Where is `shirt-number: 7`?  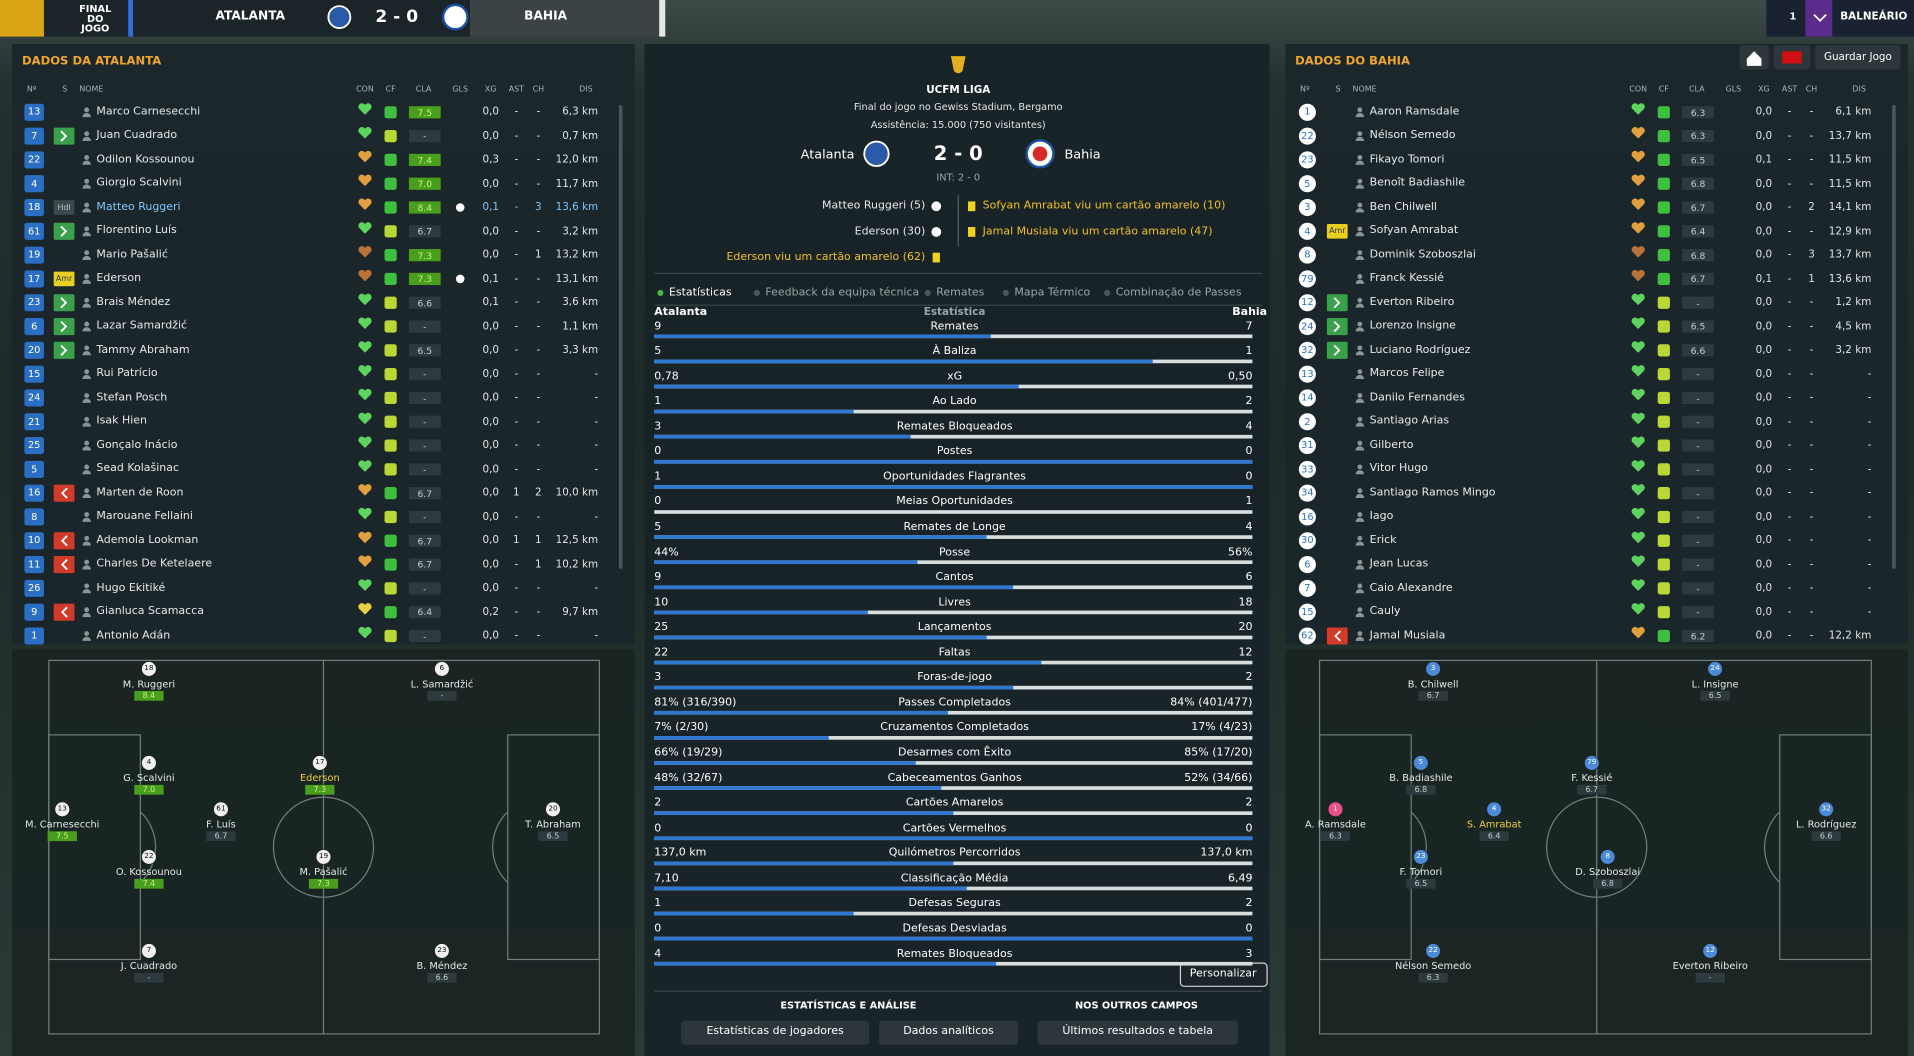 shirt-number: 7 is located at coordinates (1307, 588).